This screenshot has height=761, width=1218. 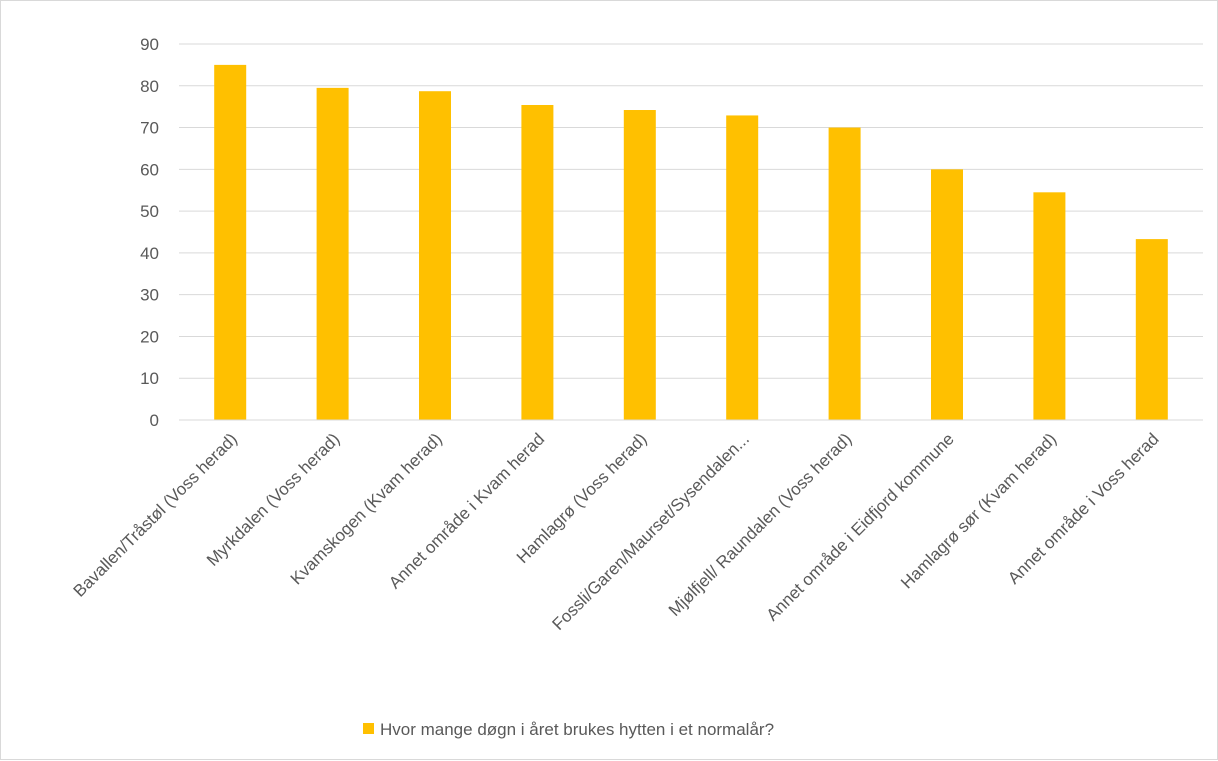 I want to click on y-tick-label: 90, so click(x=149, y=44).